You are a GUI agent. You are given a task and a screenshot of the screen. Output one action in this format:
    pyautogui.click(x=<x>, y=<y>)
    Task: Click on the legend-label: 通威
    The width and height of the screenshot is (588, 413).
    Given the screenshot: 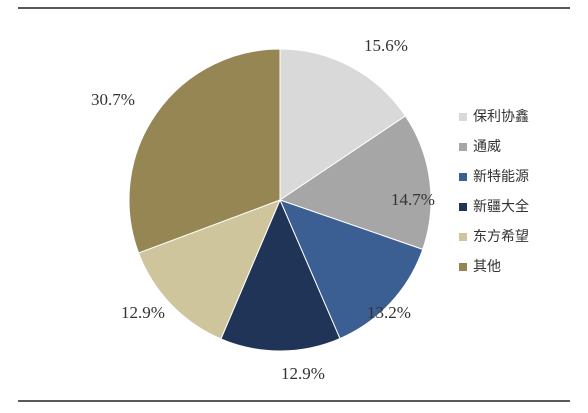 What is the action you would take?
    pyautogui.click(x=487, y=147)
    